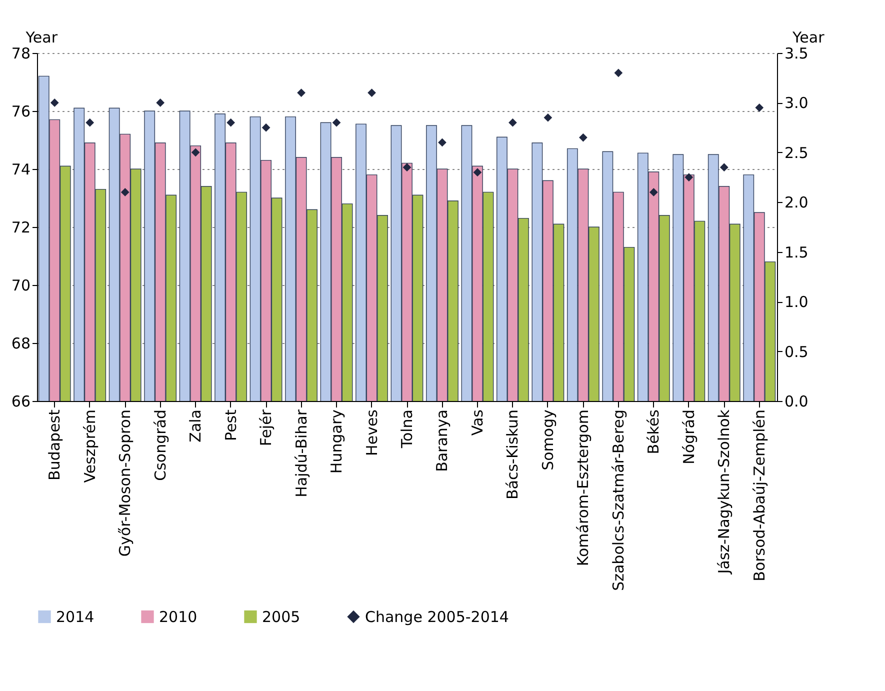 This screenshot has height=691, width=885. What do you see at coordinates (281, 617) in the screenshot?
I see `legend-label: 2005` at bounding box center [281, 617].